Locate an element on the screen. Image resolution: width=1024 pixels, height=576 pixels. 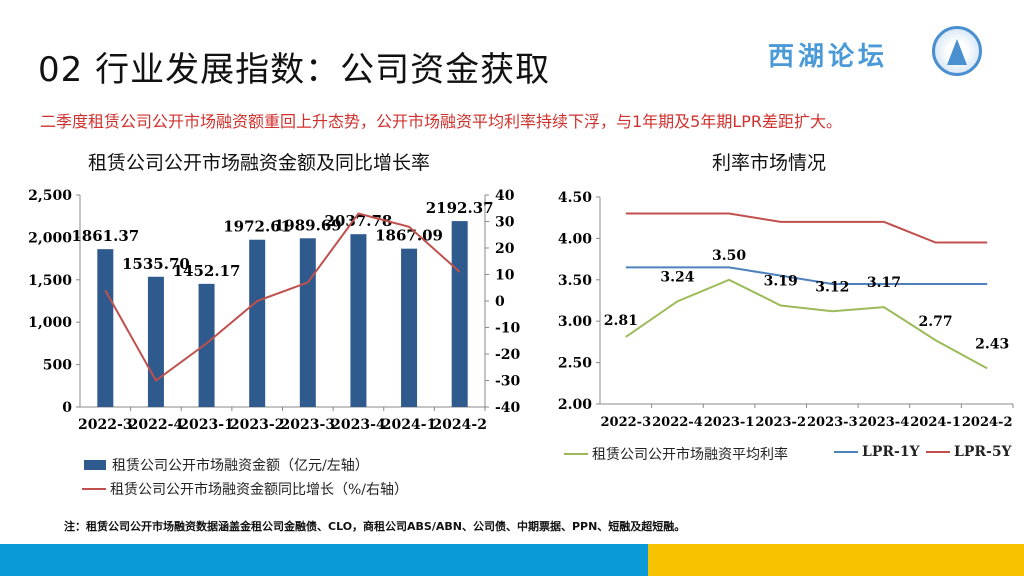
right-tick-label: -10 is located at coordinates (507, 329).